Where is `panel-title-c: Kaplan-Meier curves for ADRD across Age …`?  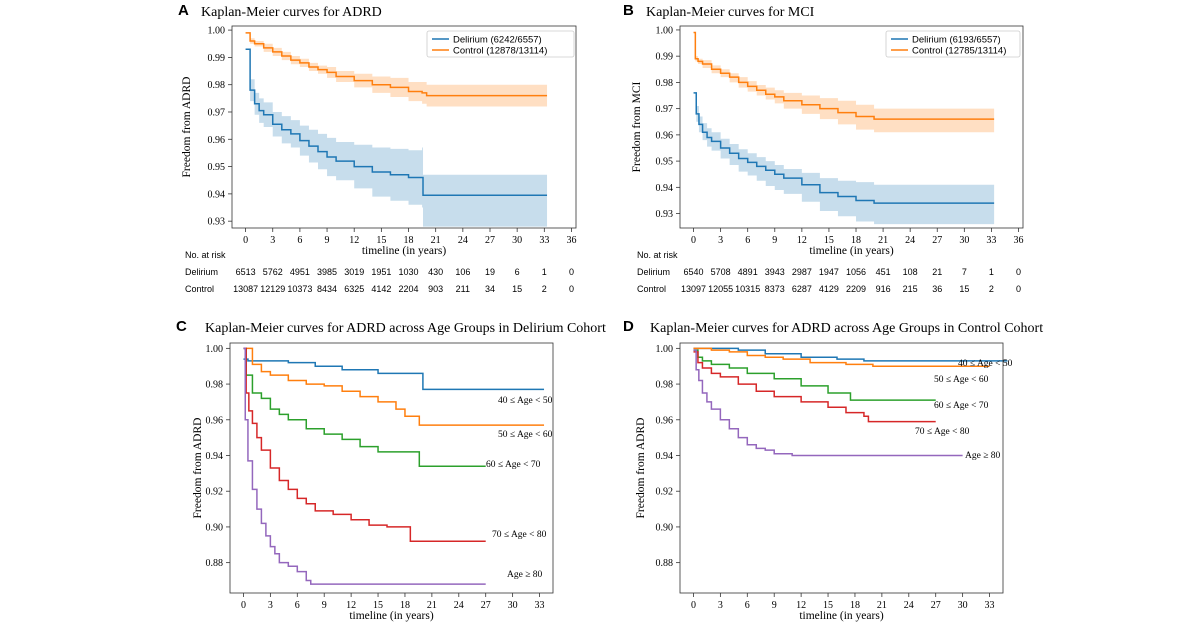 panel-title-c: Kaplan-Meier curves for ADRD across Age … is located at coordinates (405, 328).